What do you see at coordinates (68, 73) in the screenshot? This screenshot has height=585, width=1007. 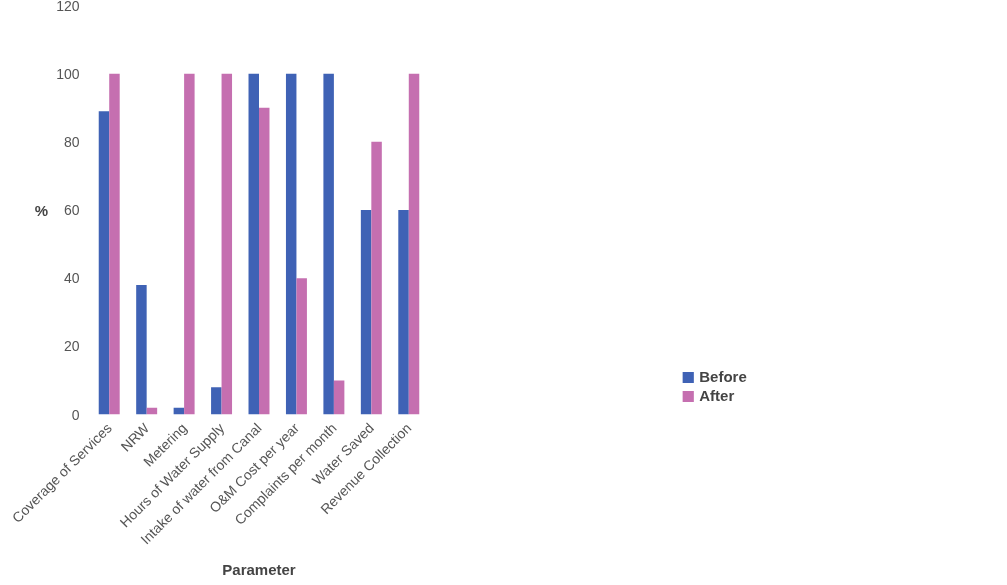 I see `y-tick-label: 100` at bounding box center [68, 73].